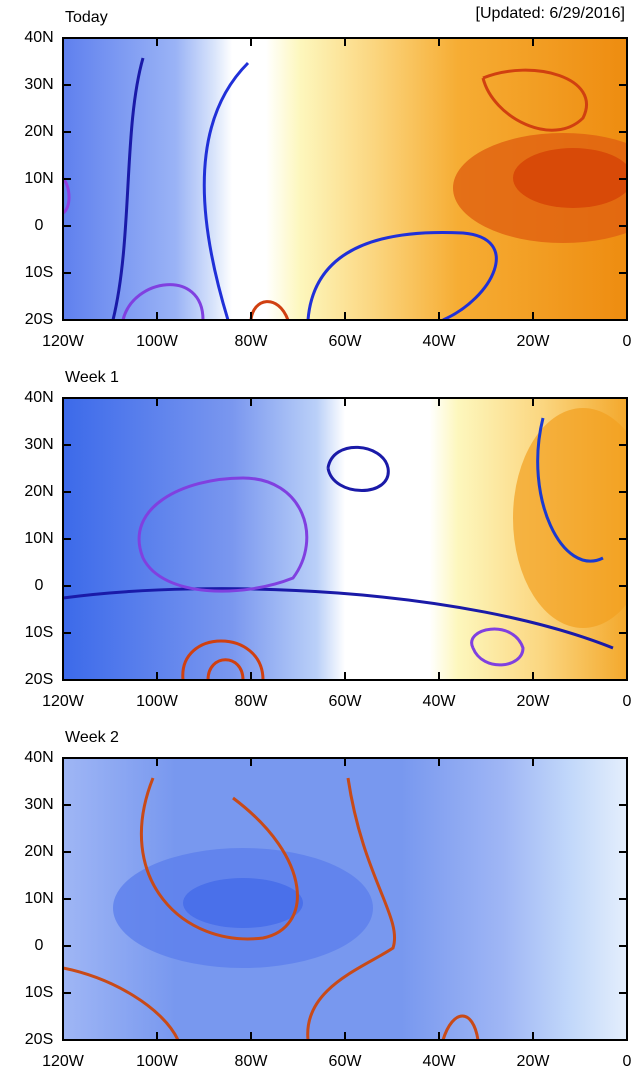 This screenshot has height=1089, width=643. I want to click on panel-title: Week 1, so click(92, 377).